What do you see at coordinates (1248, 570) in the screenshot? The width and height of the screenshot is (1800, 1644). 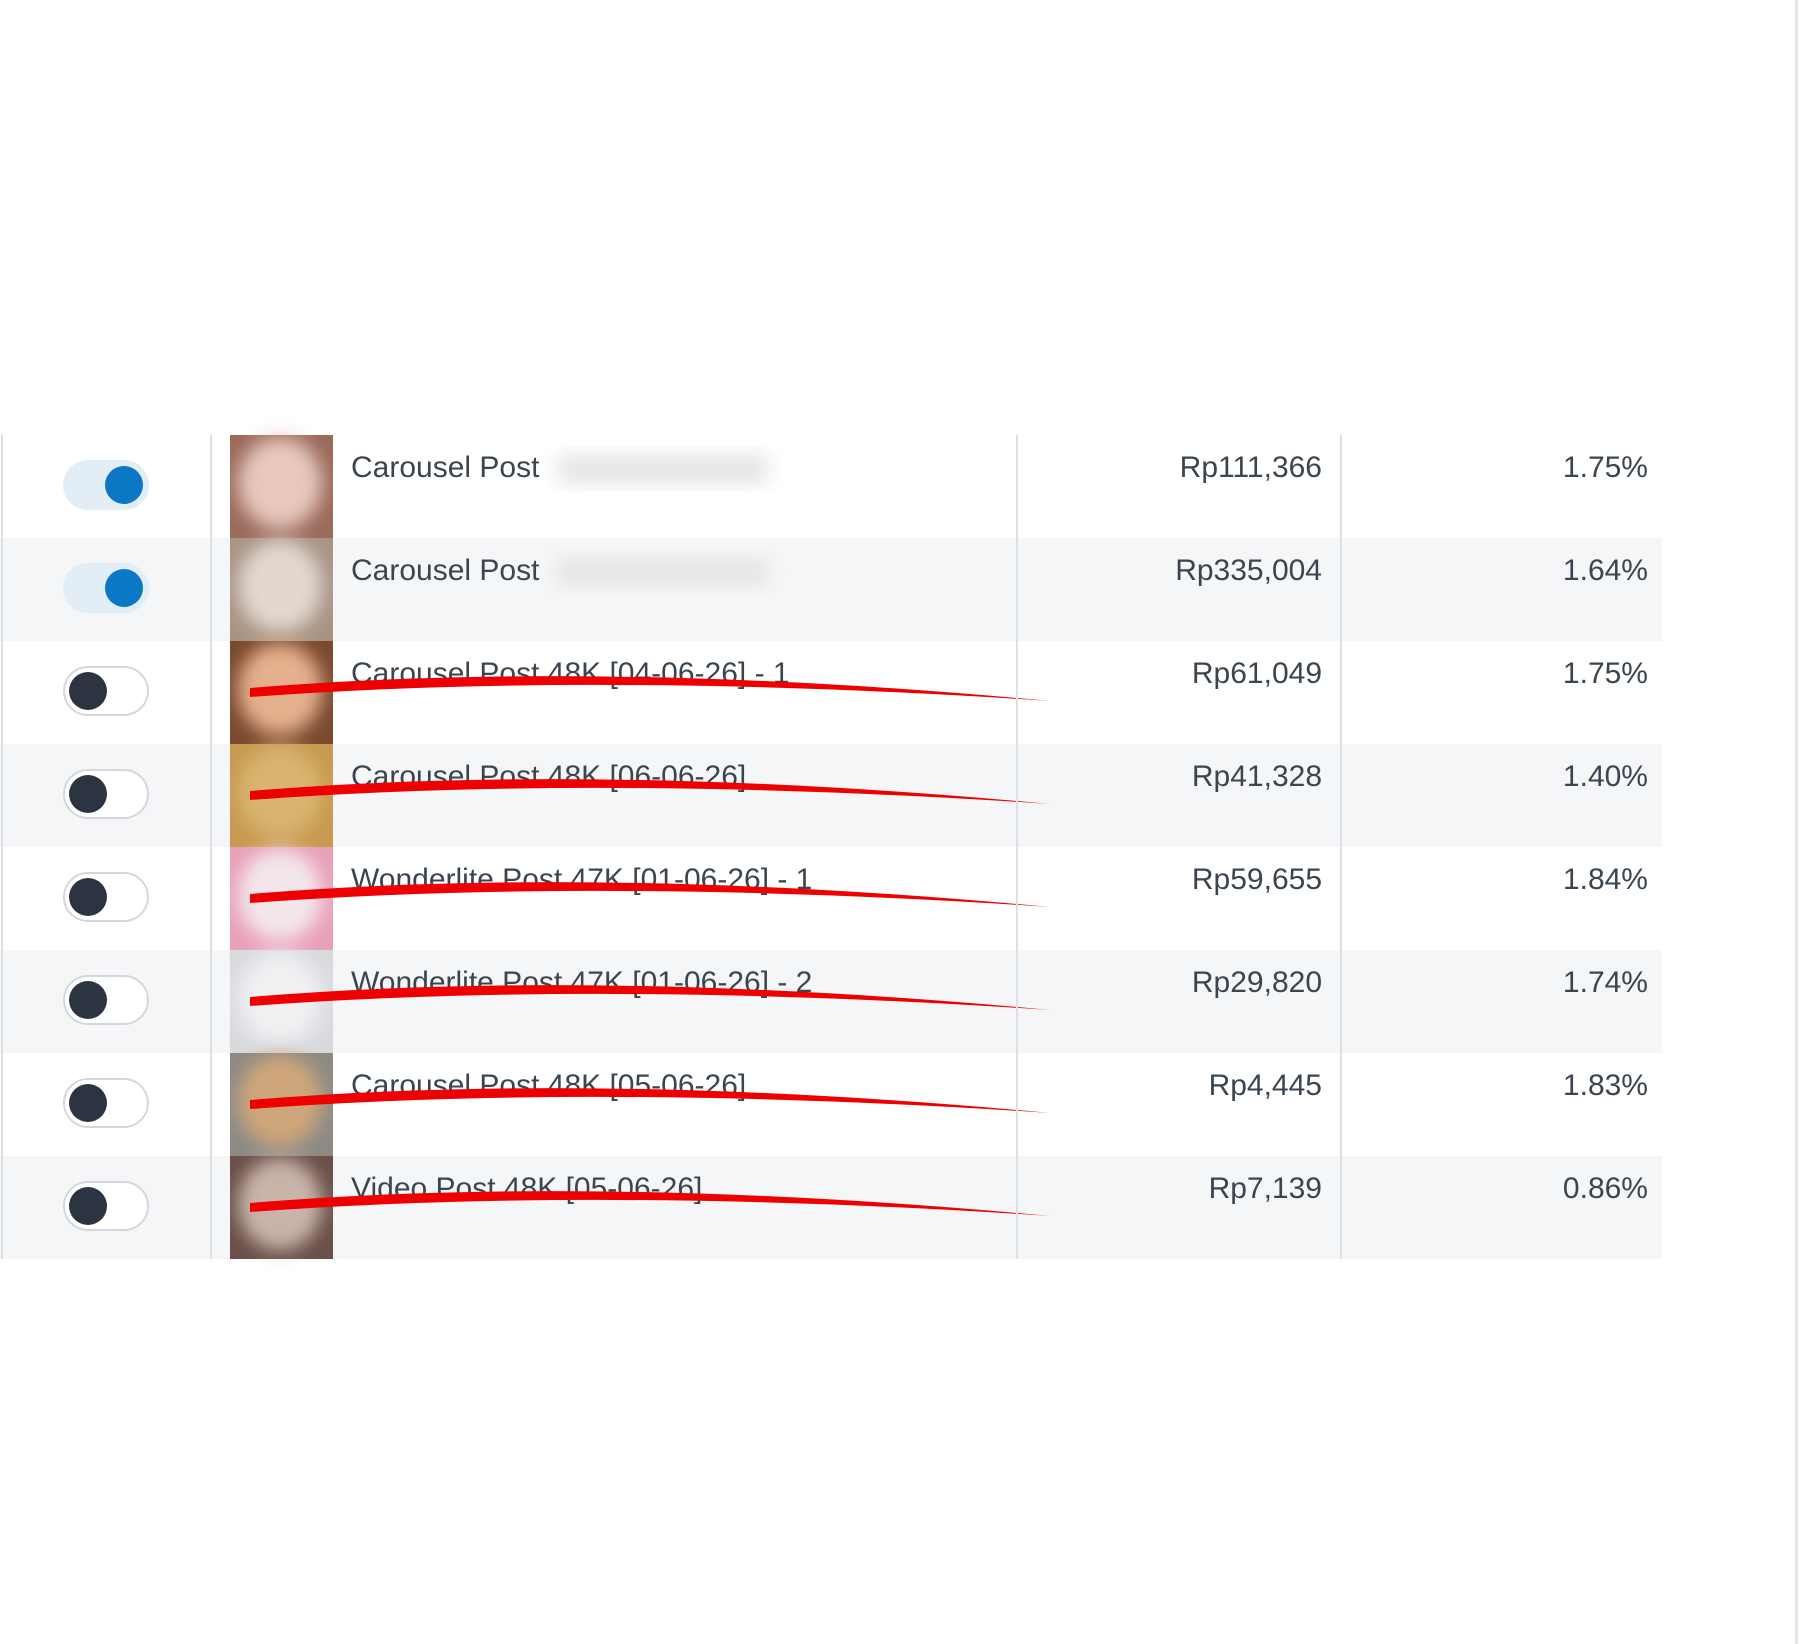 I see `cost: Rp335,004` at bounding box center [1248, 570].